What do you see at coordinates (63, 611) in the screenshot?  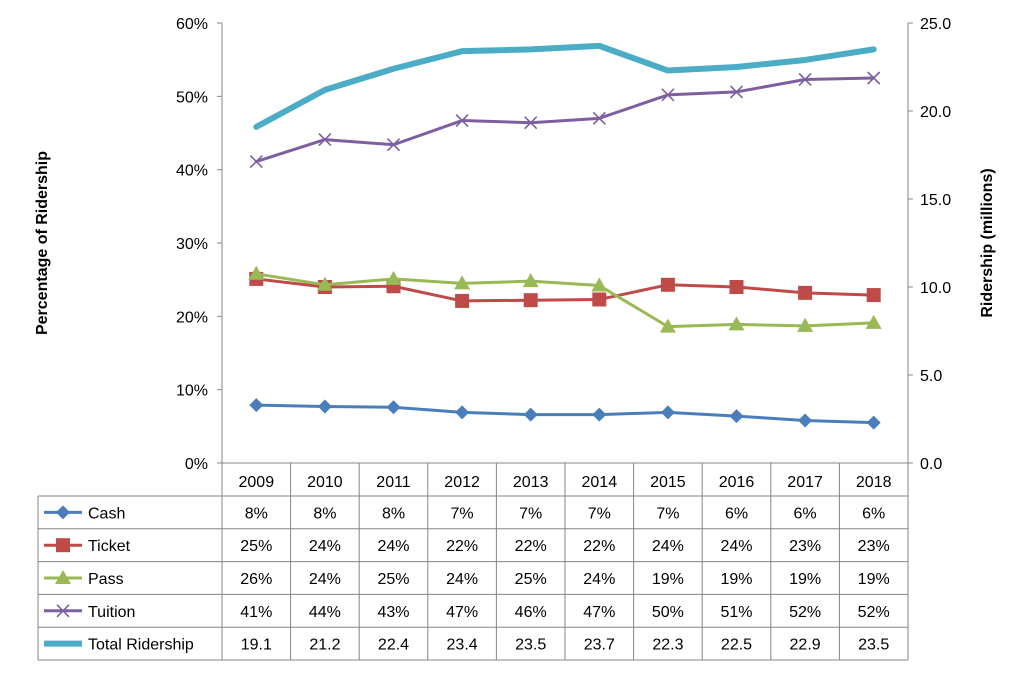 I see `legend-marker-tuition` at bounding box center [63, 611].